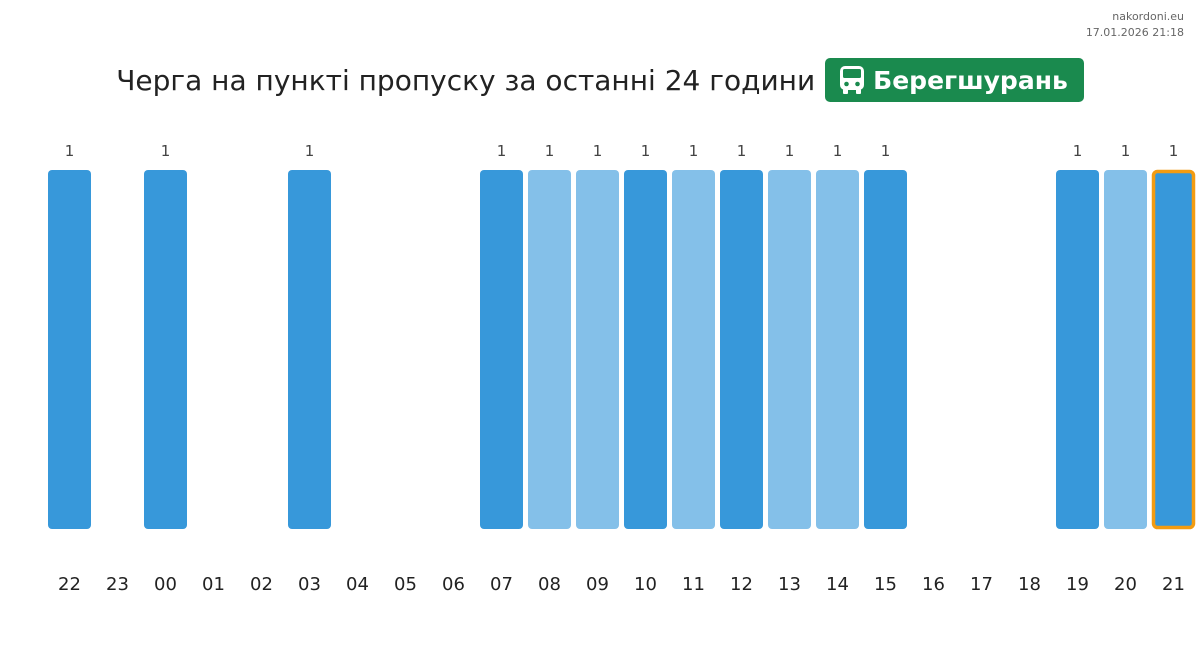 The height and width of the screenshot is (651, 1200). What do you see at coordinates (598, 151) in the screenshot?
I see `data-label-09: 1` at bounding box center [598, 151].